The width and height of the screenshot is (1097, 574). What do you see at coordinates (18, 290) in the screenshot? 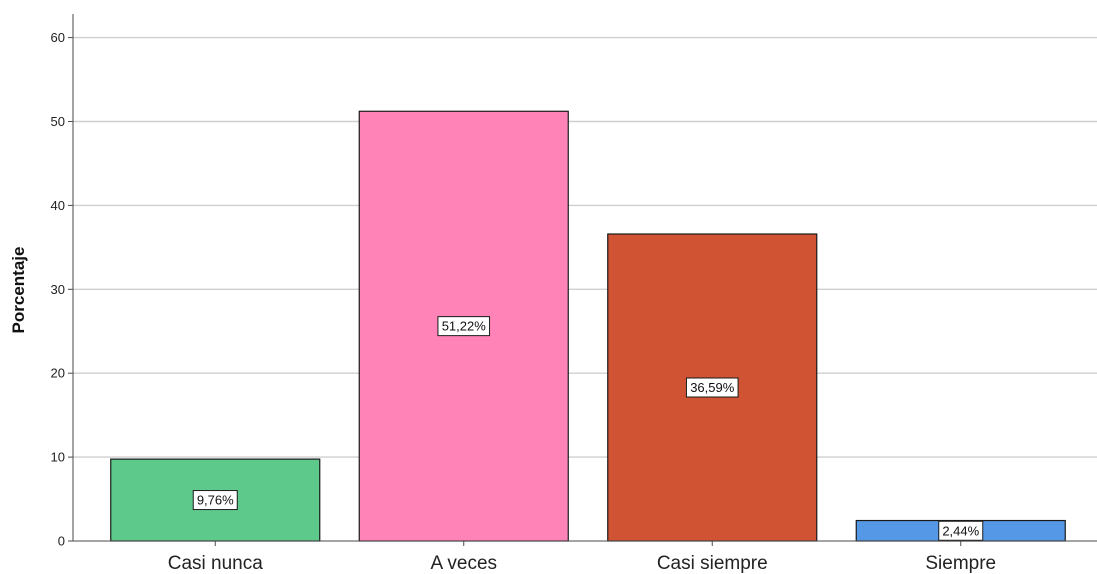
I see `y-axis-label: Porcentaje` at bounding box center [18, 290].